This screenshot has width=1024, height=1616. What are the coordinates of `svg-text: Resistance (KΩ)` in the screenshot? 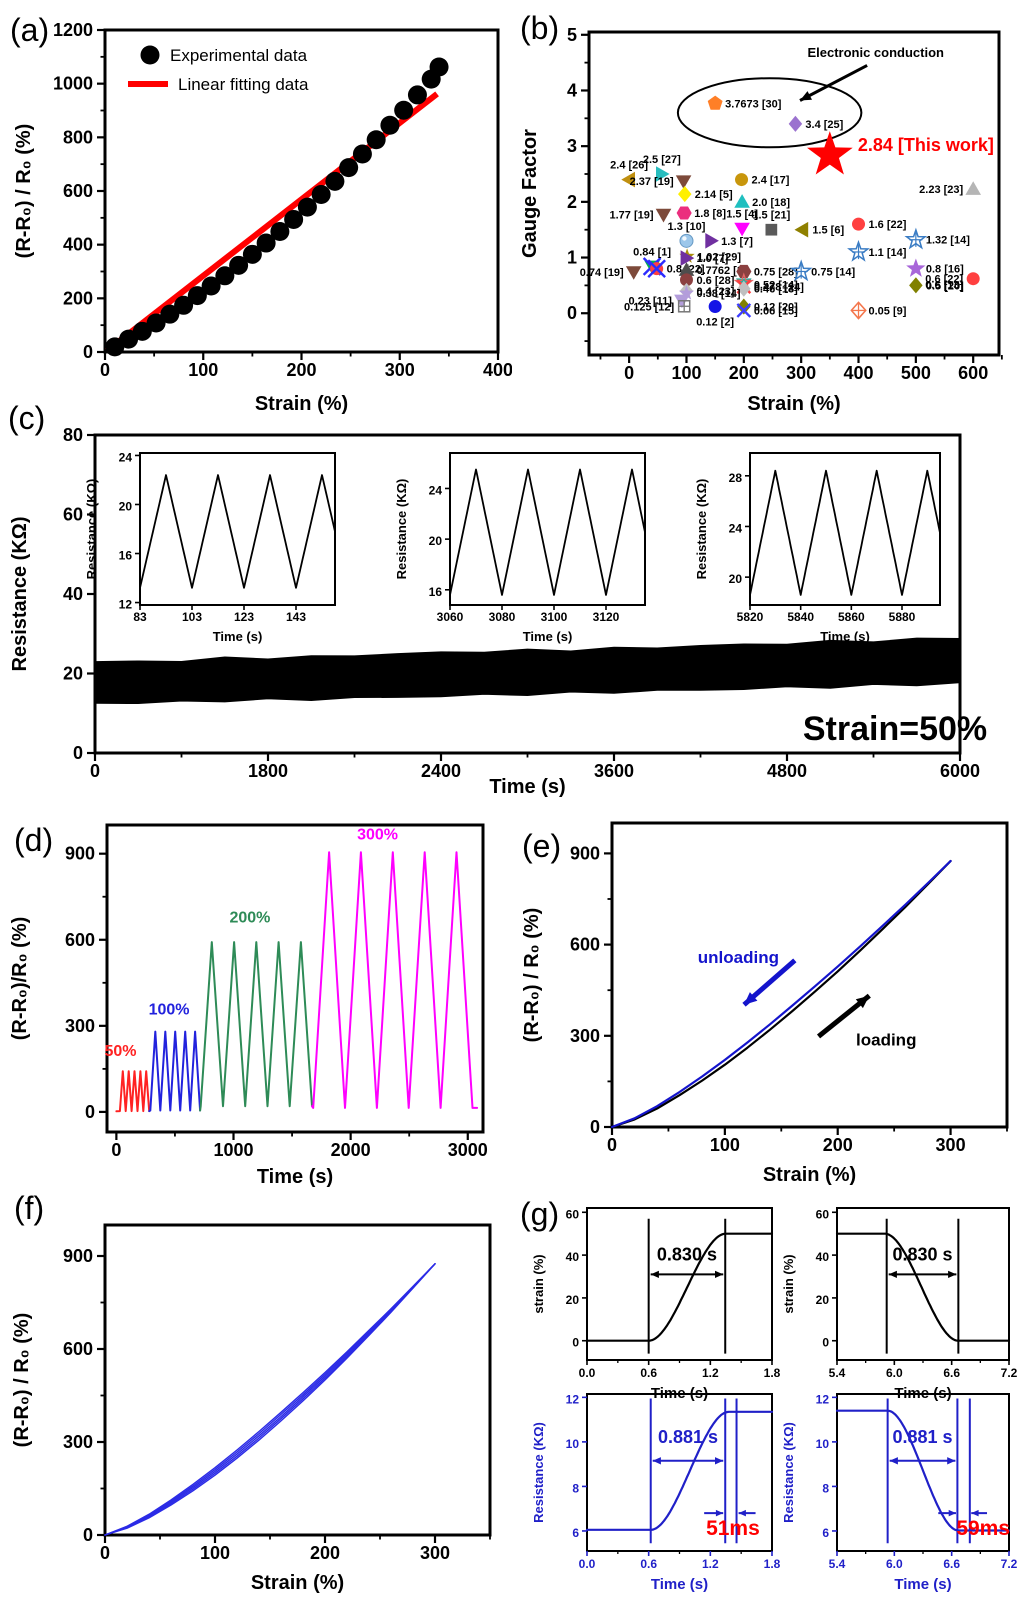 It's located at (788, 1472).